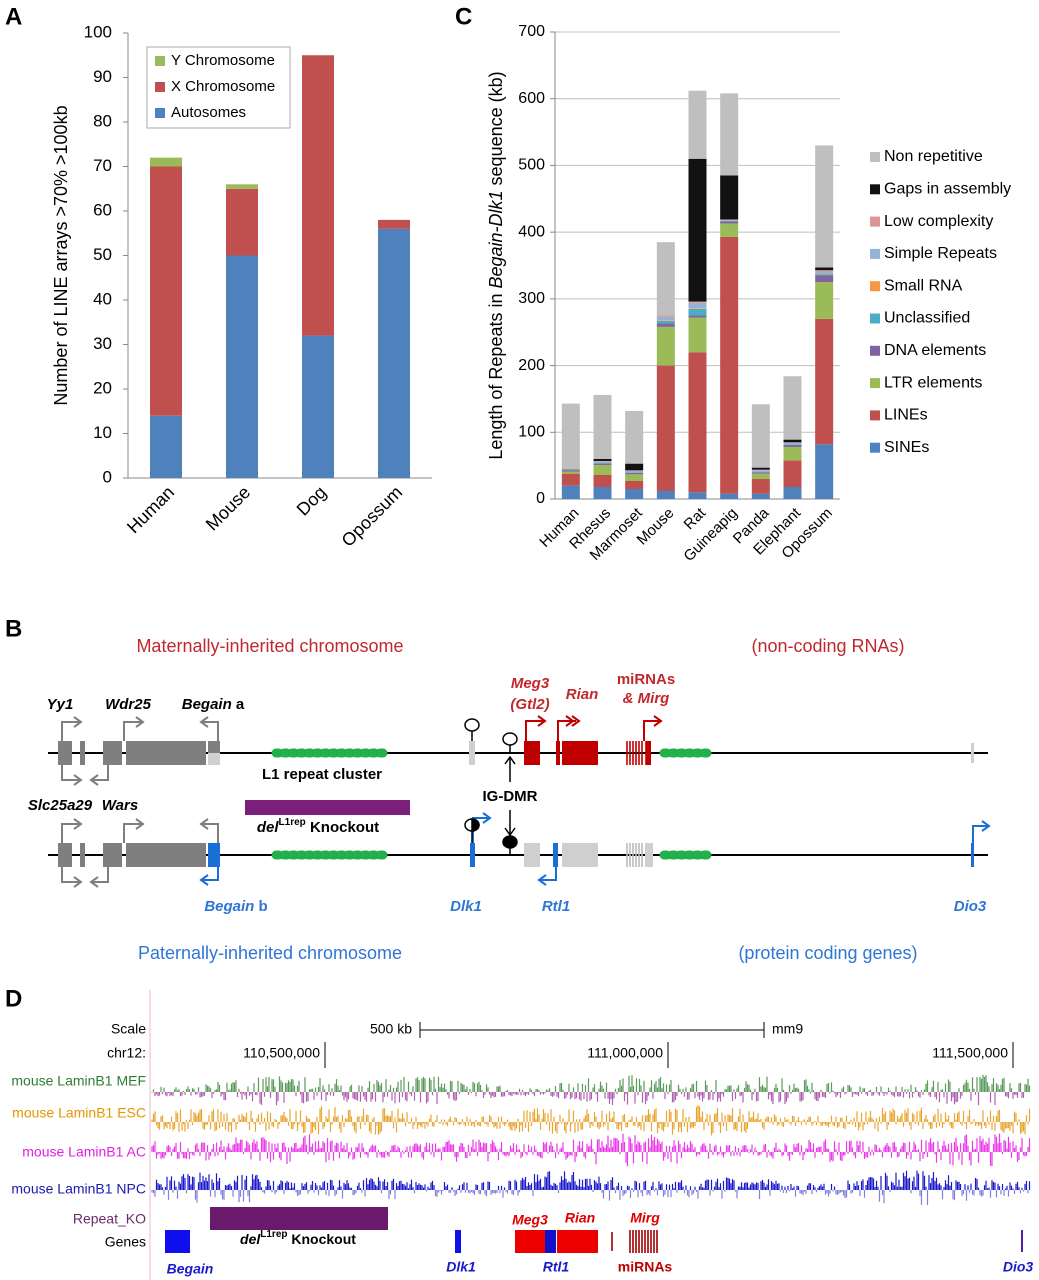 The width and height of the screenshot is (1039, 1280). What do you see at coordinates (102, 387) in the screenshot?
I see `y-tick-label: 20` at bounding box center [102, 387].